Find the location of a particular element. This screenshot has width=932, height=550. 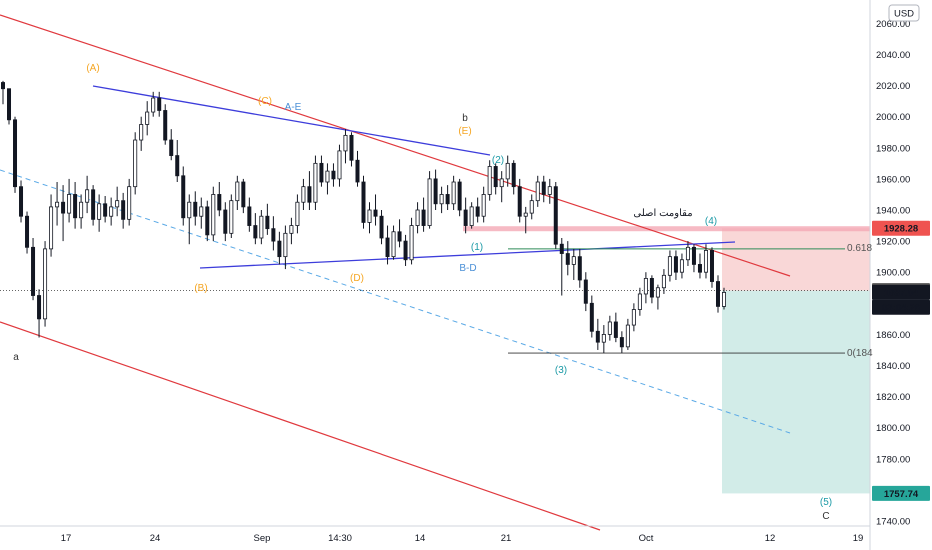

price-badge is located at coordinates (901, 493).